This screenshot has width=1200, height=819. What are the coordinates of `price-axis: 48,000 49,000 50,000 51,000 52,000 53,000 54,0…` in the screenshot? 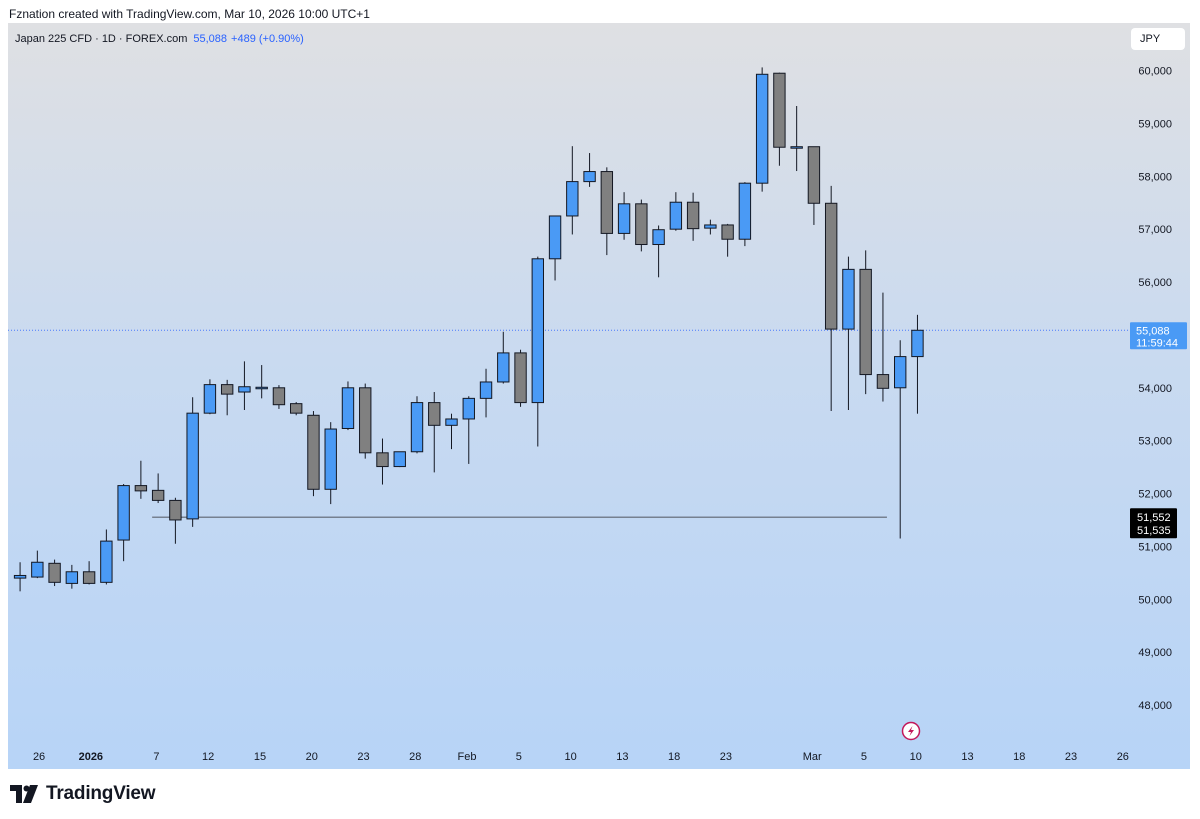 It's located at (1155, 389).